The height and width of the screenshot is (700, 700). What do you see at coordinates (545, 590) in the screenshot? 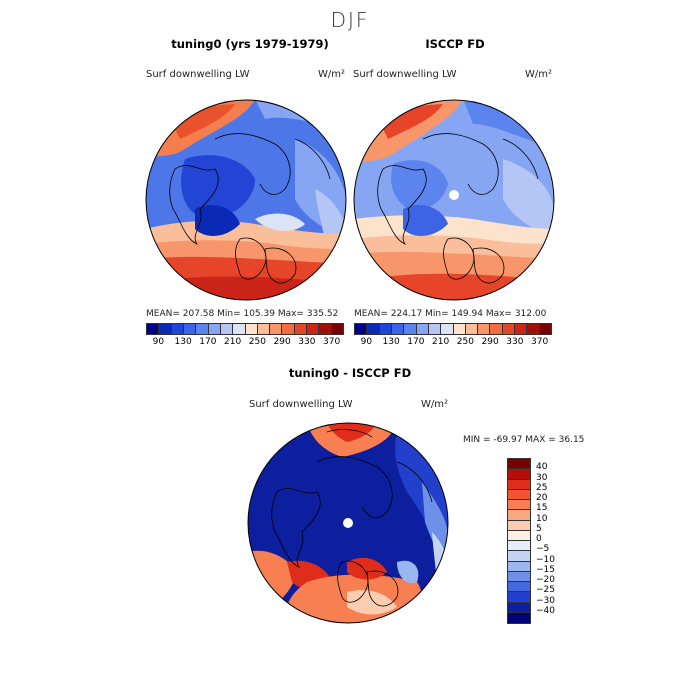
I see `colorbar-label: −25` at bounding box center [545, 590].